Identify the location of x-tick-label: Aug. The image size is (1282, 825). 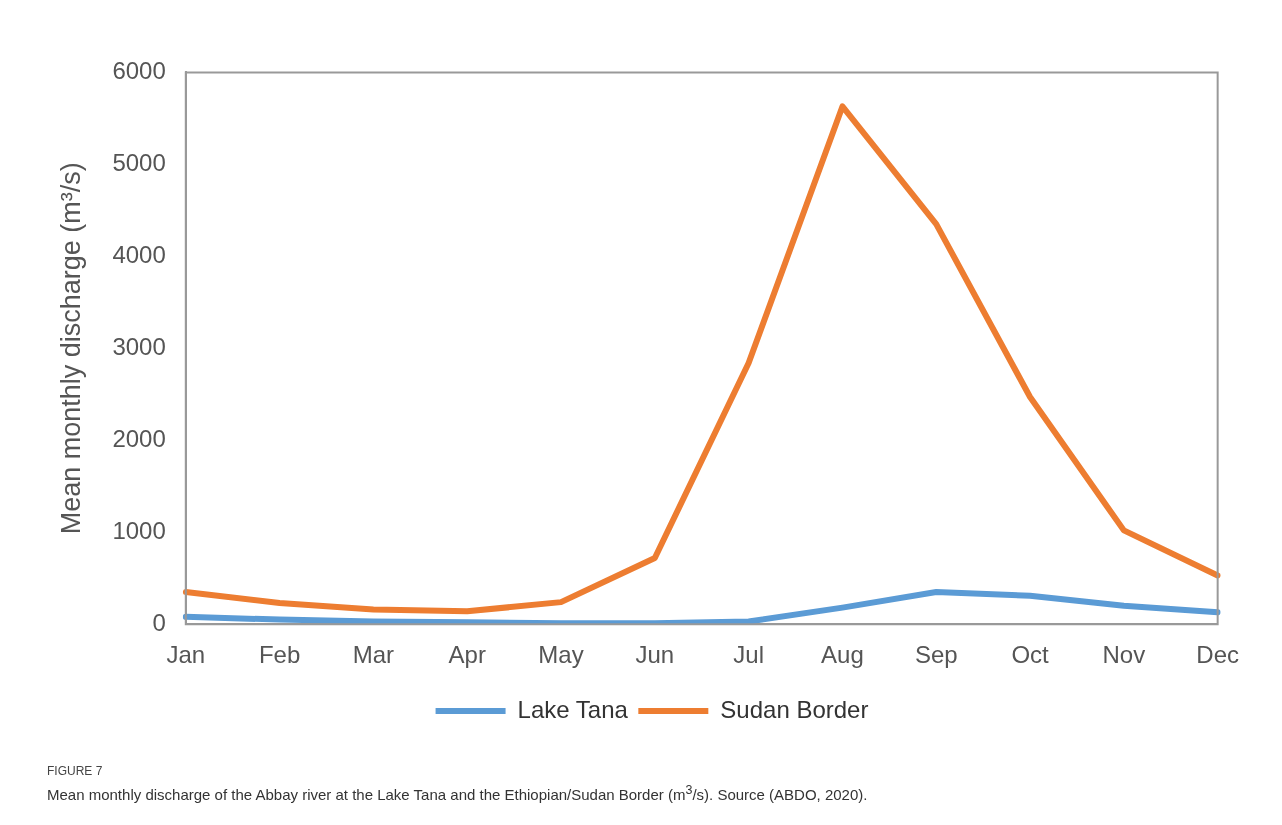
(842, 655).